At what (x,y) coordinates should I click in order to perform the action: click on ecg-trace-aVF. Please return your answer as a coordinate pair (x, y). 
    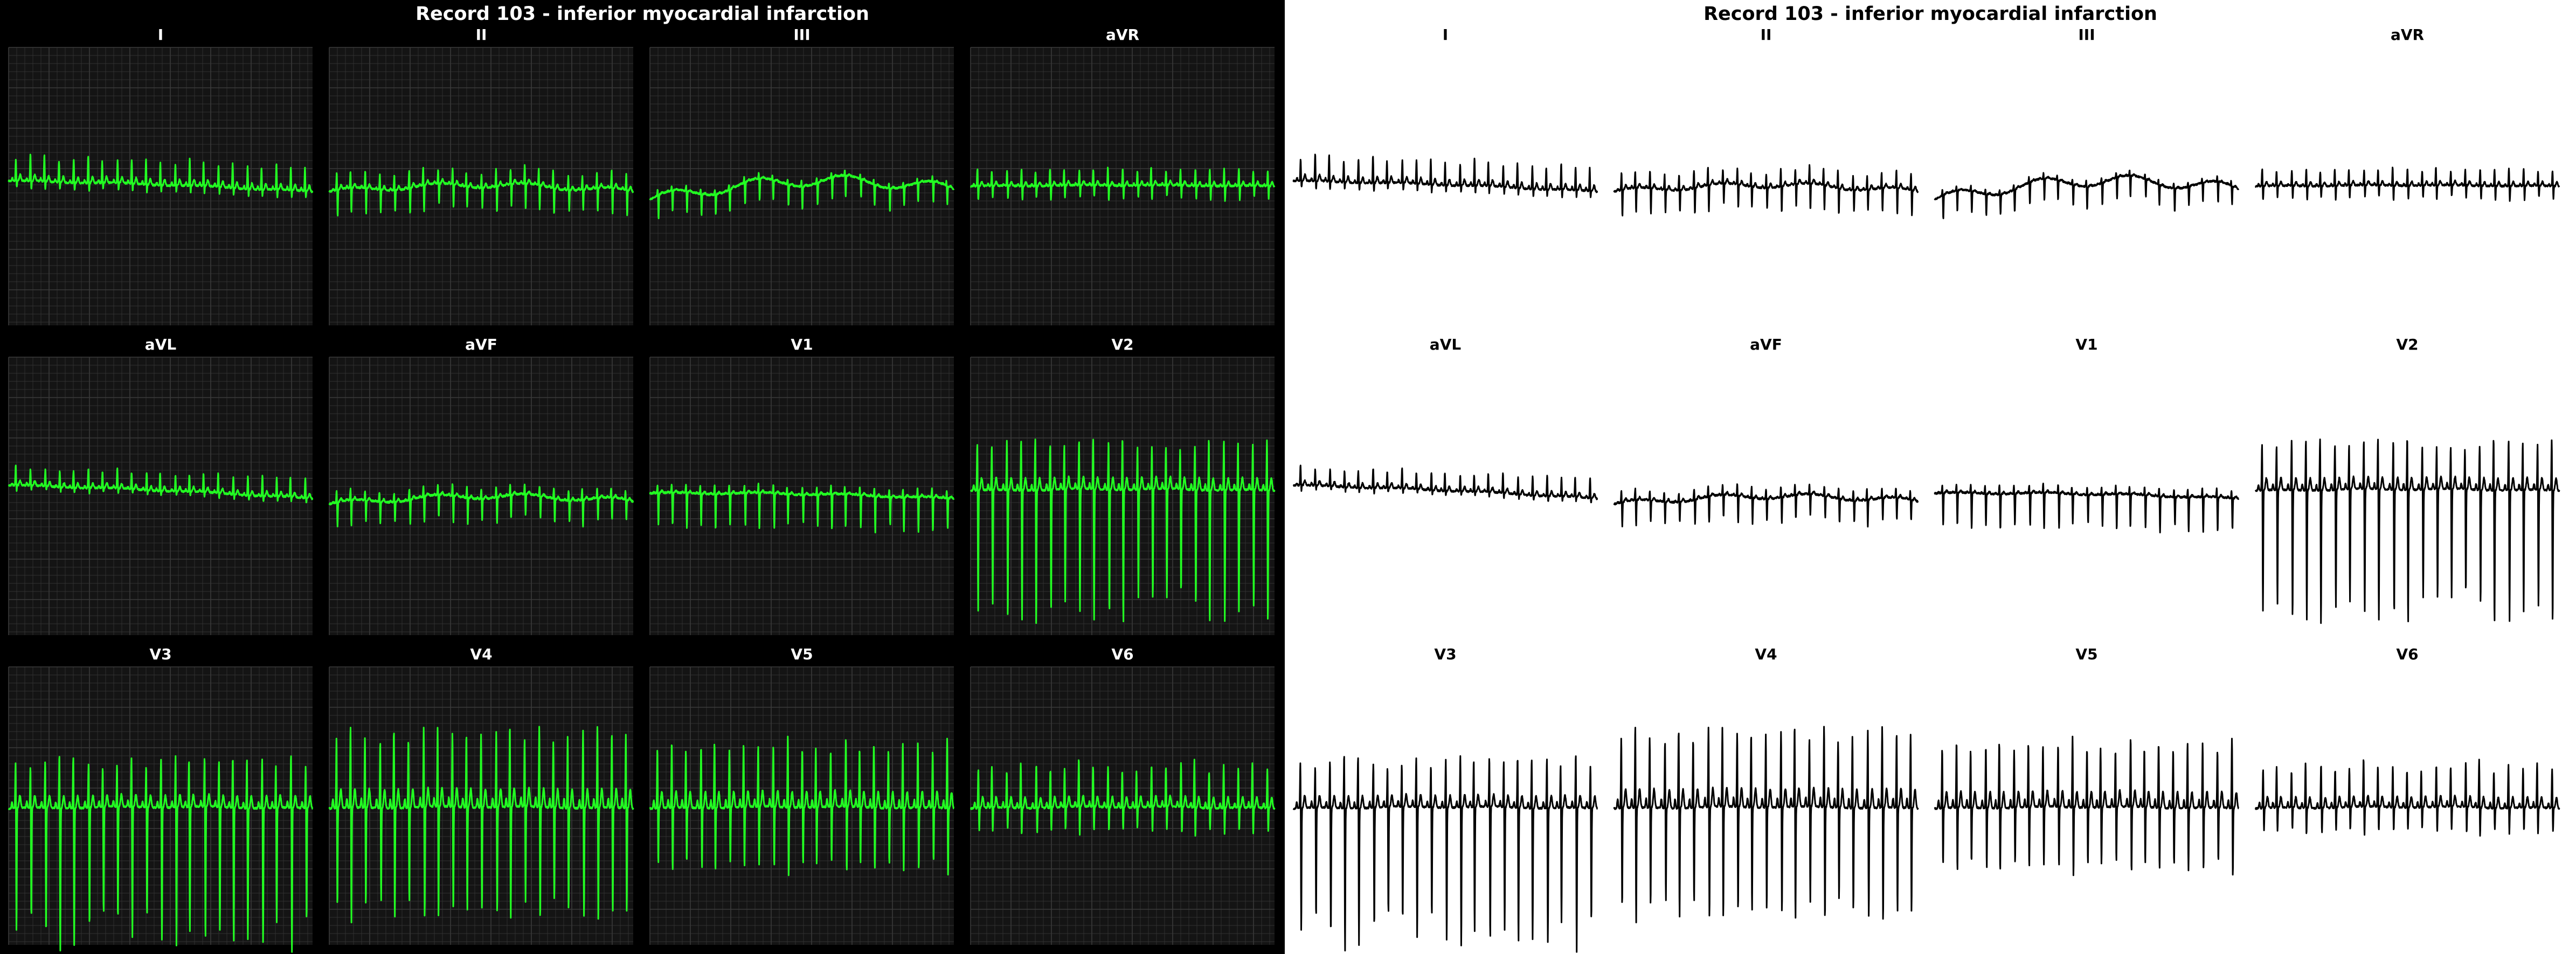
    Looking at the image, I should click on (1766, 505).